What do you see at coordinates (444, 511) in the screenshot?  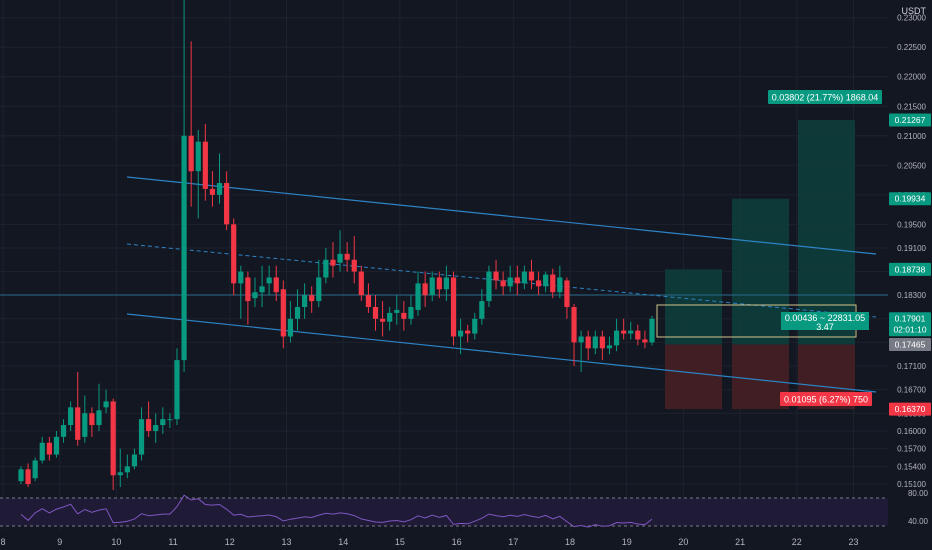 I see `rsi-pane` at bounding box center [444, 511].